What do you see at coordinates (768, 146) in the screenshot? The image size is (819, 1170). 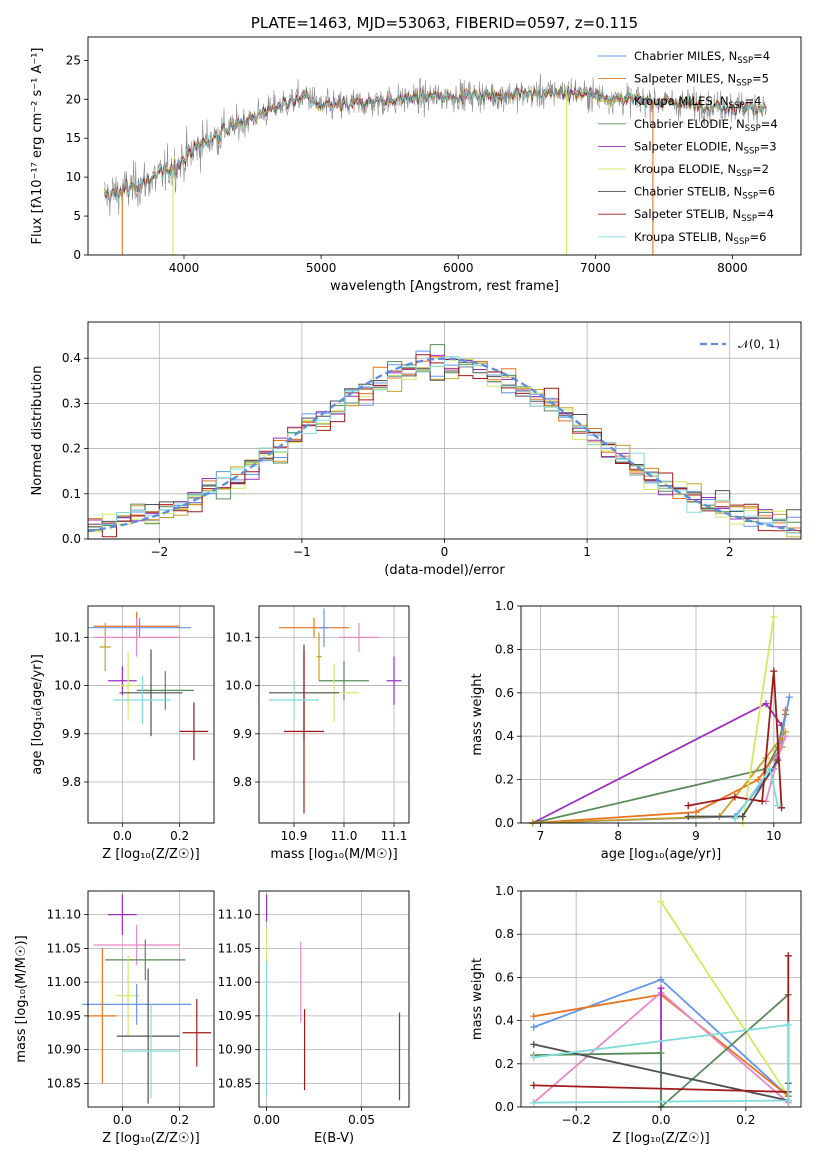 I see `legend-suffix: =3` at bounding box center [768, 146].